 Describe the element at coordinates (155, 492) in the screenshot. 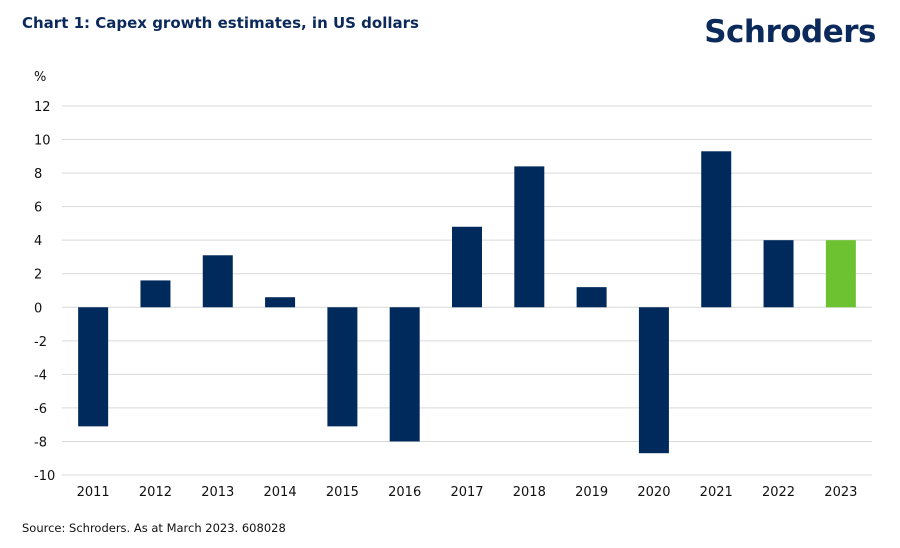

I see `x-tick-label: 2012` at that location.